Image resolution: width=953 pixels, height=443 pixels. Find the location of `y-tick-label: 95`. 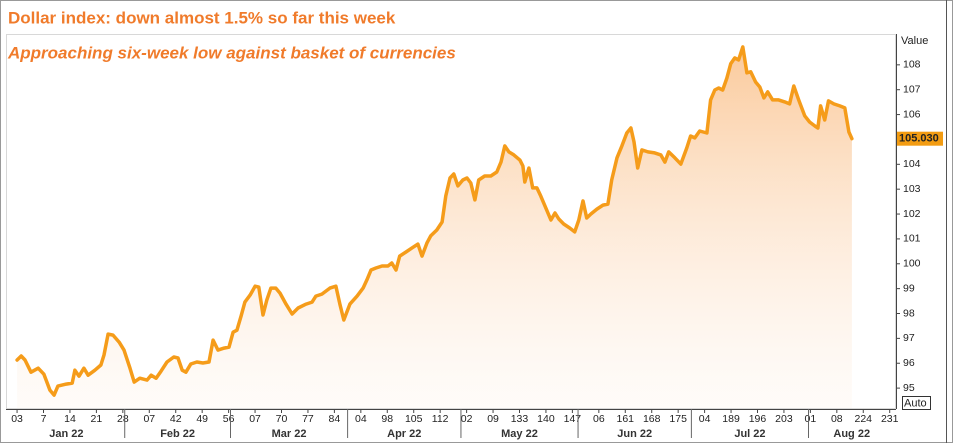

y-tick-label: 95 is located at coordinates (909, 388).